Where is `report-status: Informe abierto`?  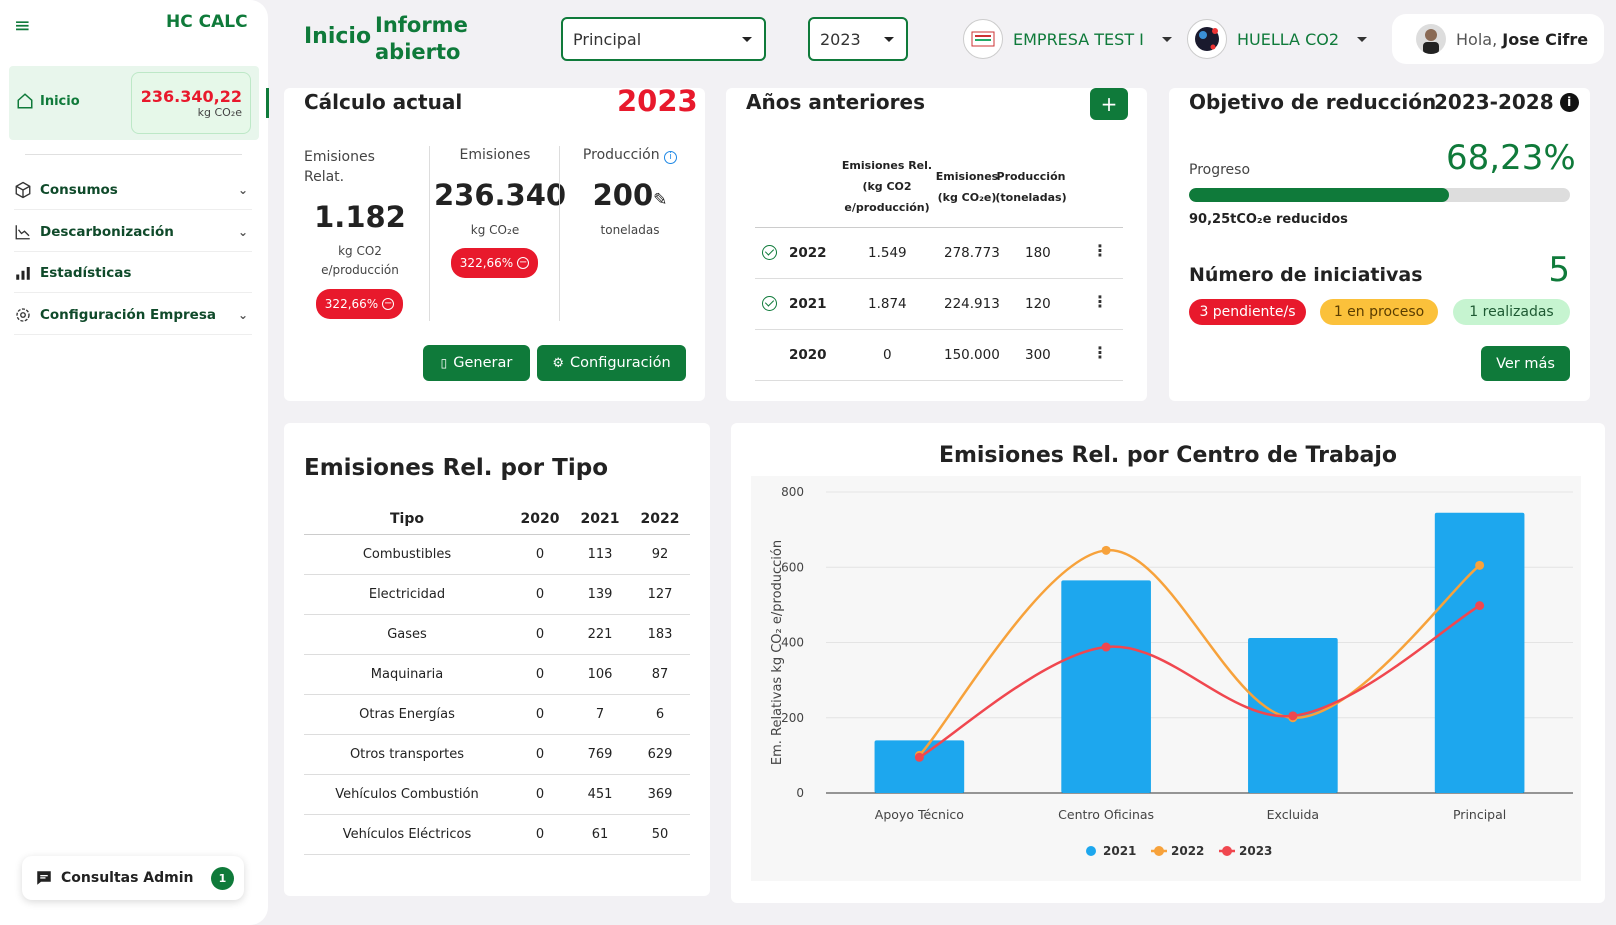
report-status: Informe abierto is located at coordinates (421, 38).